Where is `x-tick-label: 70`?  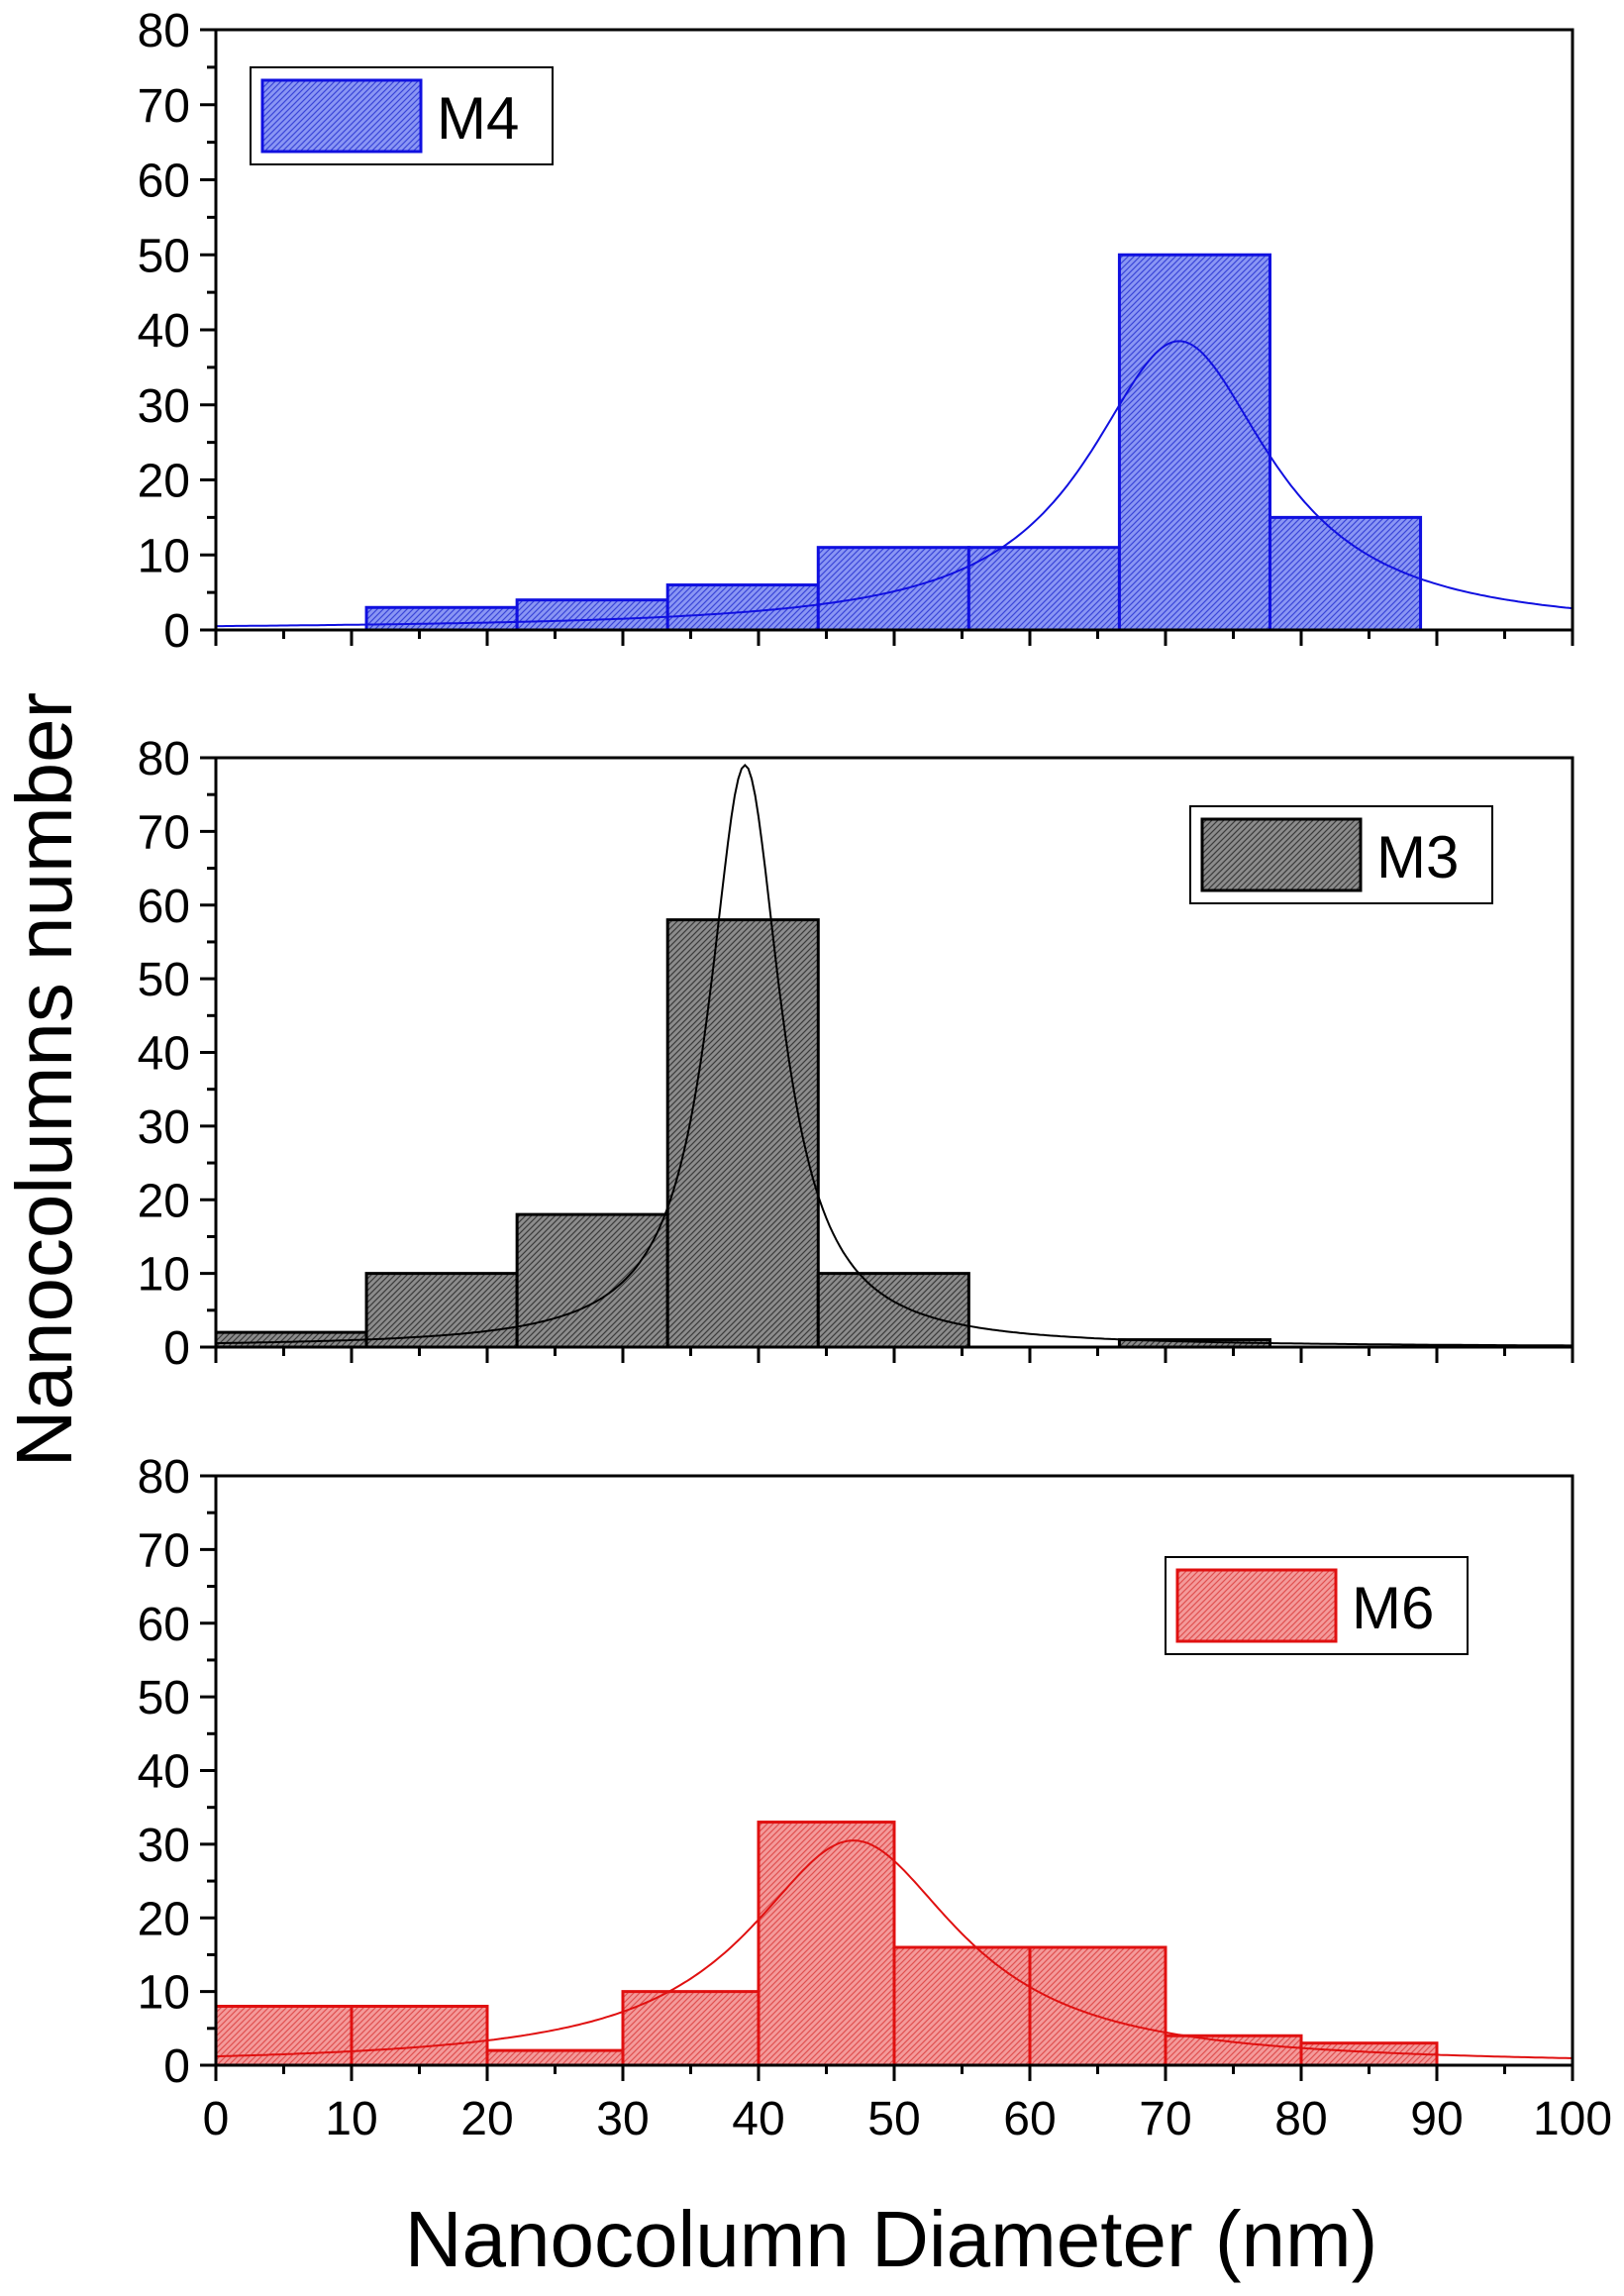 x-tick-label: 70 is located at coordinates (1165, 2119).